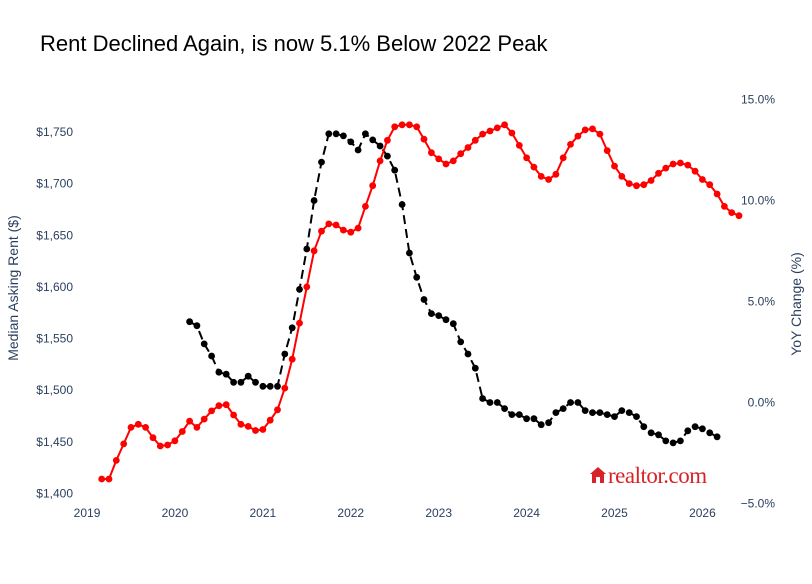 The height and width of the screenshot is (584, 812). What do you see at coordinates (395, 513) in the screenshot?
I see `x-axis-ticks: 2019 2020 2021 2022 2023 2024 2025 2026` at bounding box center [395, 513].